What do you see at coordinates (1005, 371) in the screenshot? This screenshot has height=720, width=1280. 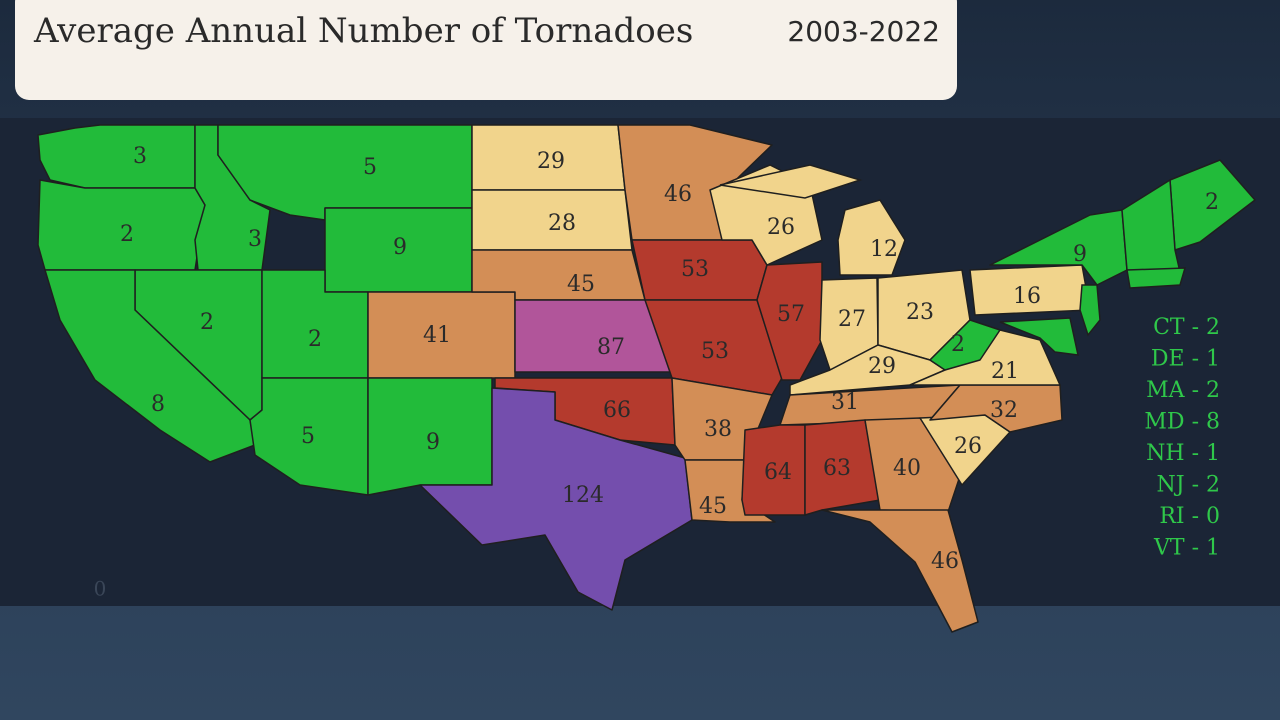 I see `state-value: 21` at bounding box center [1005, 371].